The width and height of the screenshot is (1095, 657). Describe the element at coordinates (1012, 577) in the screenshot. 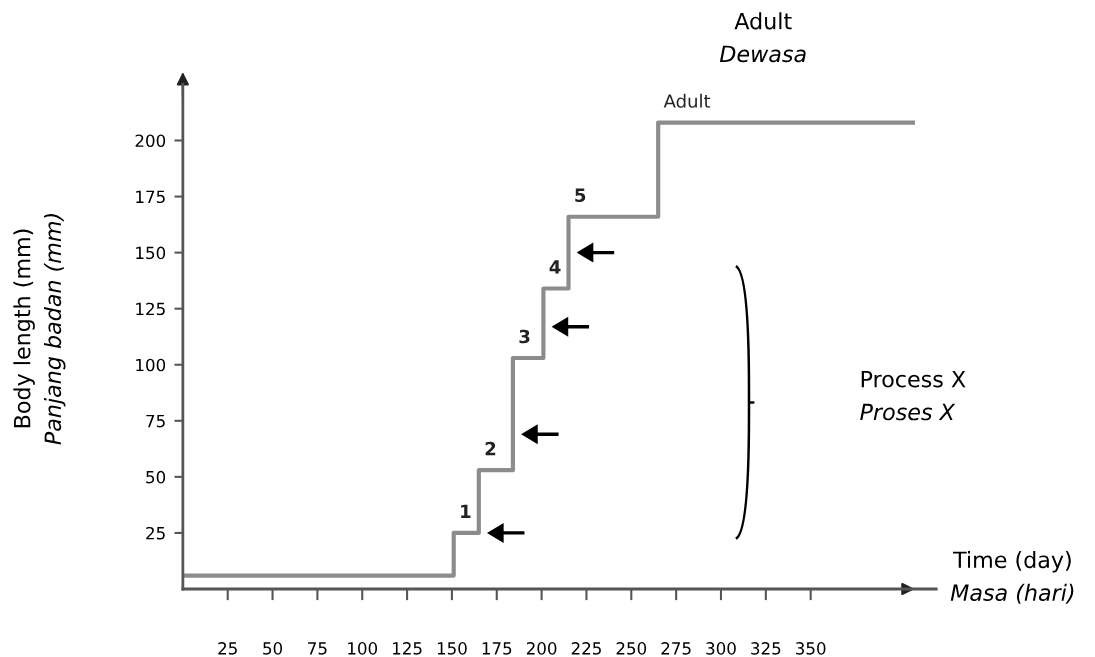

I see `x-axis-title: Time (day) Masa (hari)` at that location.